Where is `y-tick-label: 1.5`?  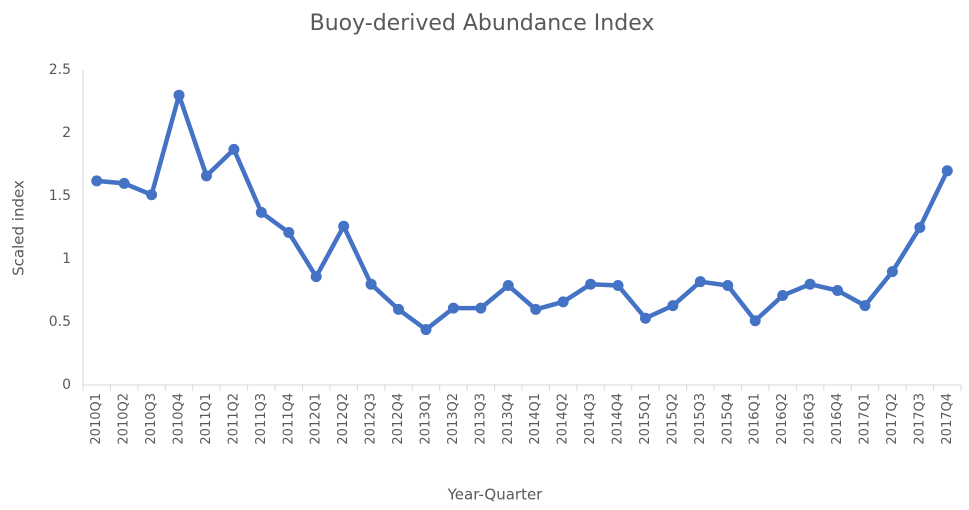
y-tick-label: 1.5 is located at coordinates (60, 196).